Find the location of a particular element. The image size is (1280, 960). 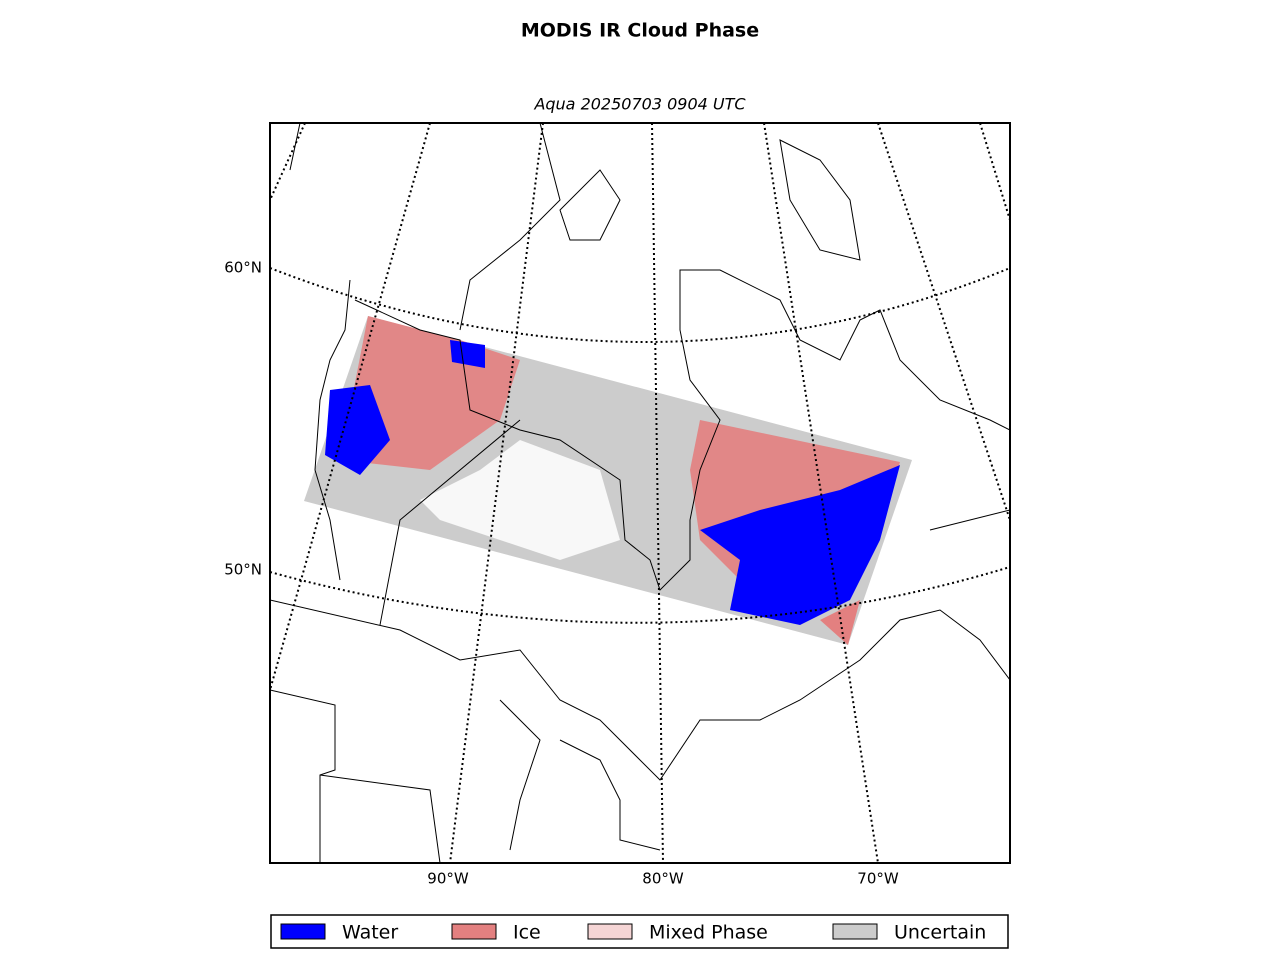

parallel is located at coordinates (640, 595).